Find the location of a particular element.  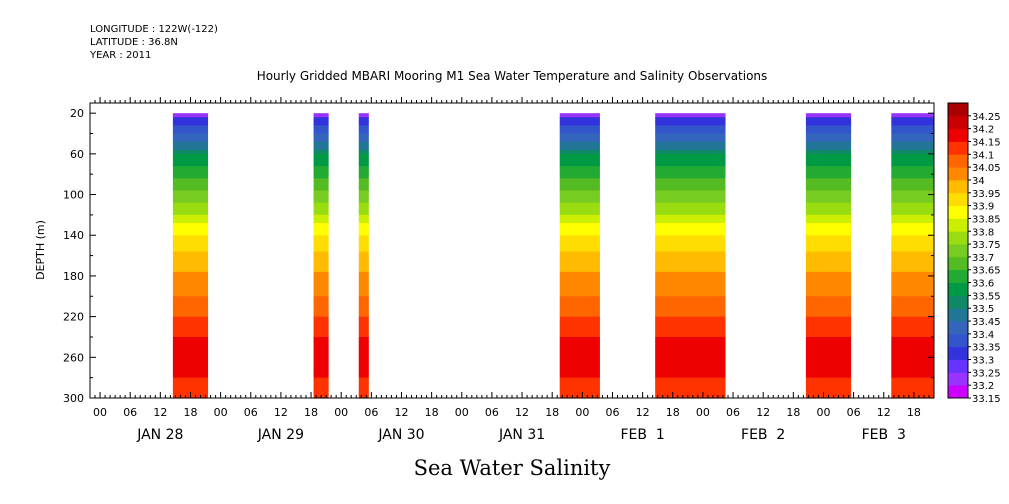

x-tick-label: 06 is located at coordinates (251, 412).